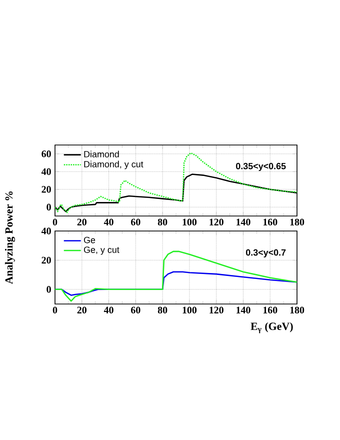  Describe the element at coordinates (102, 250) in the screenshot. I see `legend-label: Ge, y cut` at that location.